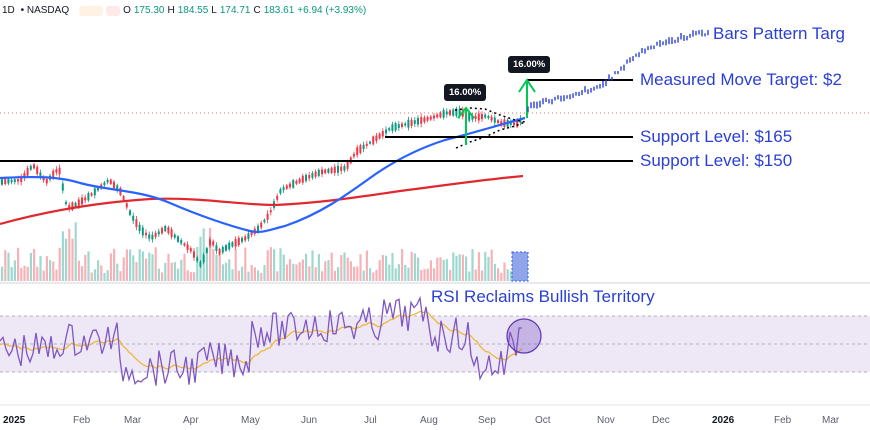 This screenshot has width=870, height=430. Describe the element at coordinates (91, 11) in the screenshot. I see `market-status-icon` at that location.